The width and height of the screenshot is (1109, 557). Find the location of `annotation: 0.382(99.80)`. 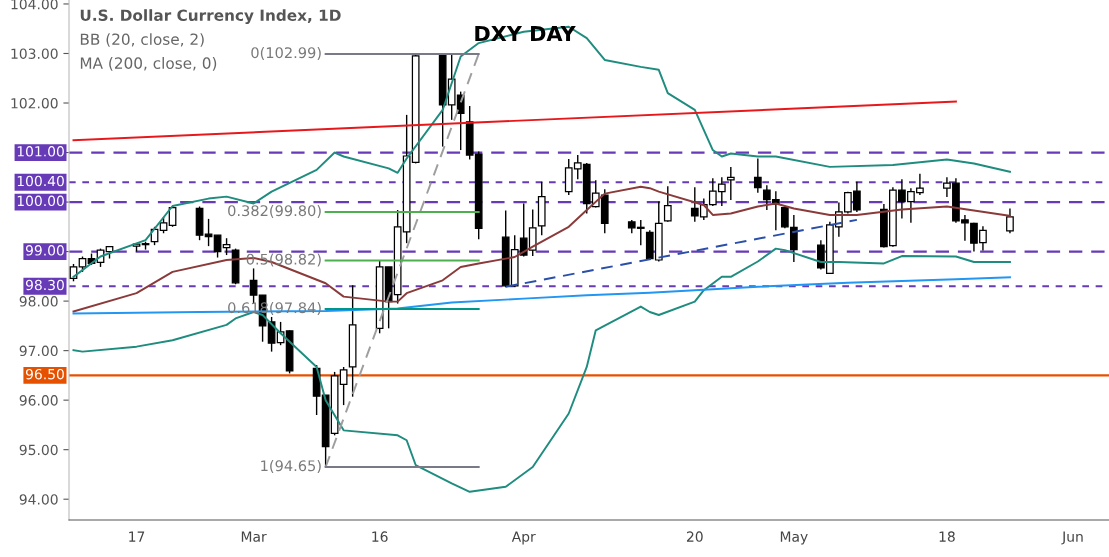

annotation: 0.382(99.80) is located at coordinates (274, 211).